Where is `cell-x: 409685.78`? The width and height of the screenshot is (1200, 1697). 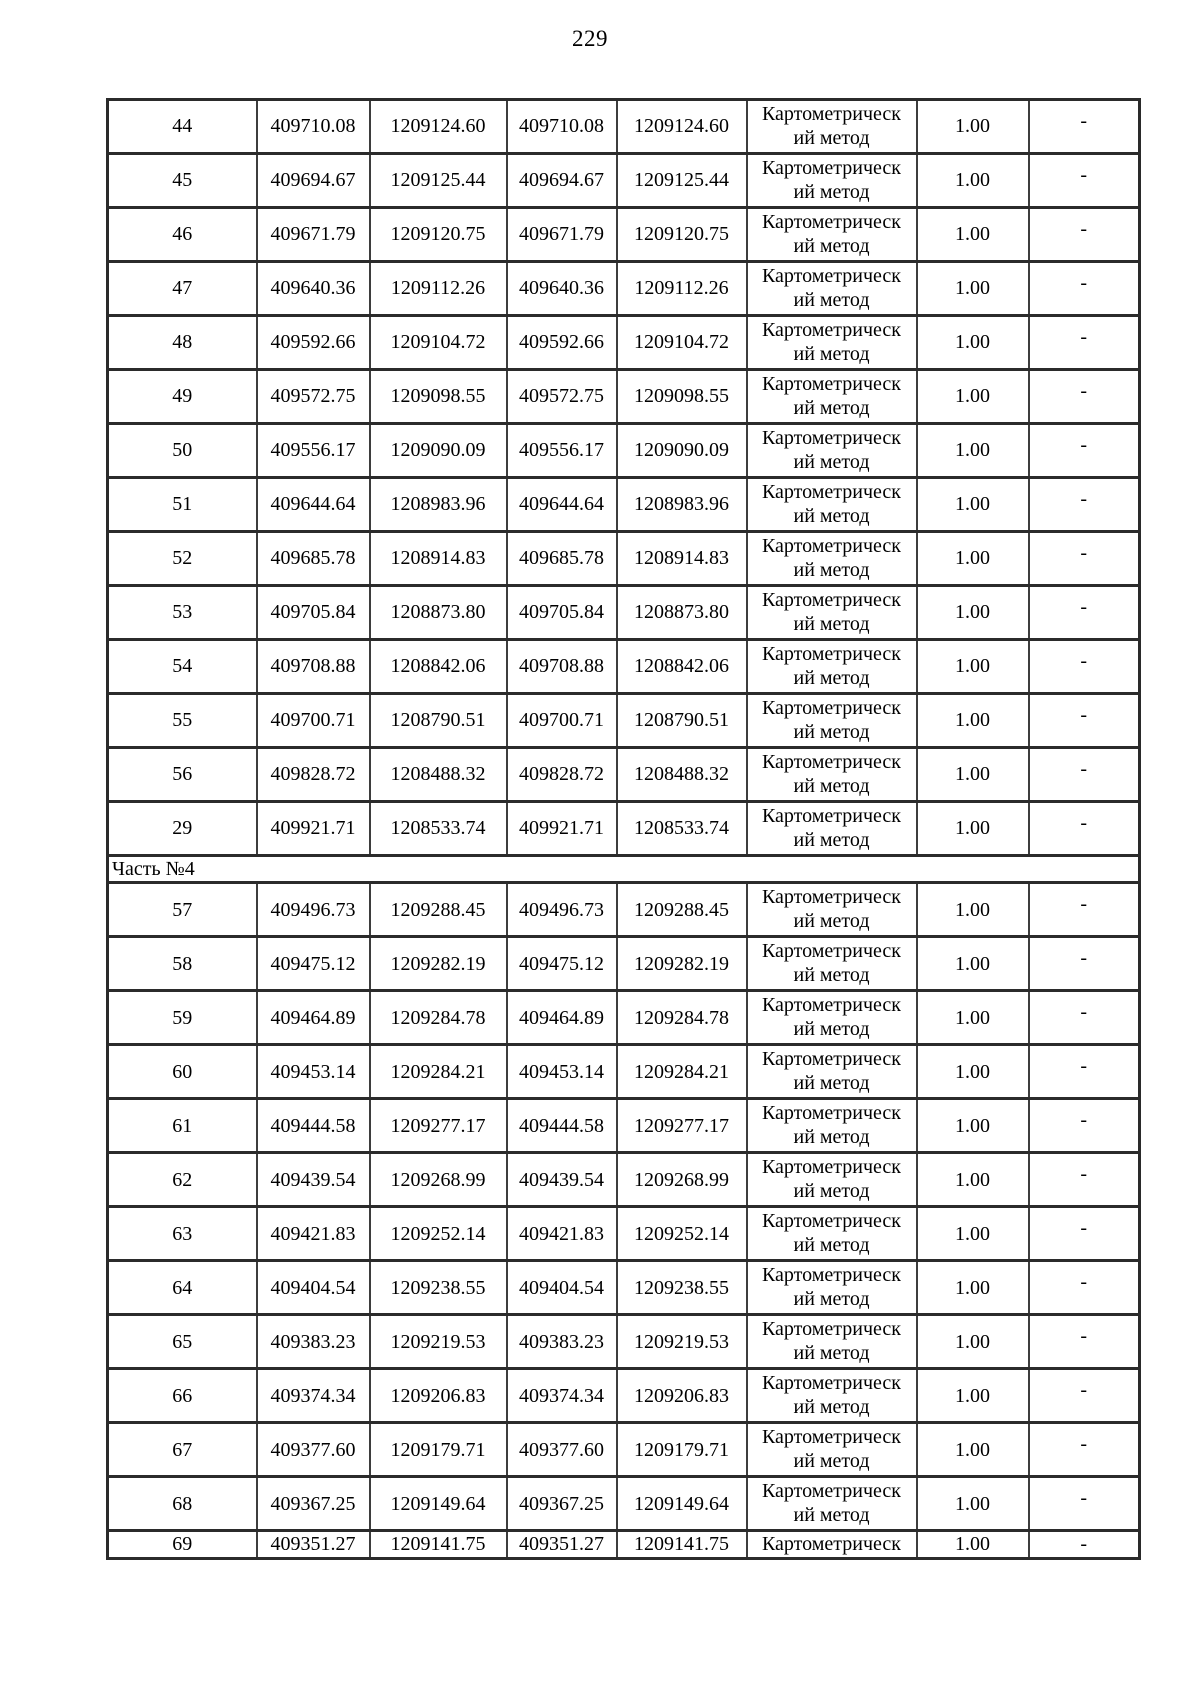 cell-x: 409685.78 is located at coordinates (313, 558).